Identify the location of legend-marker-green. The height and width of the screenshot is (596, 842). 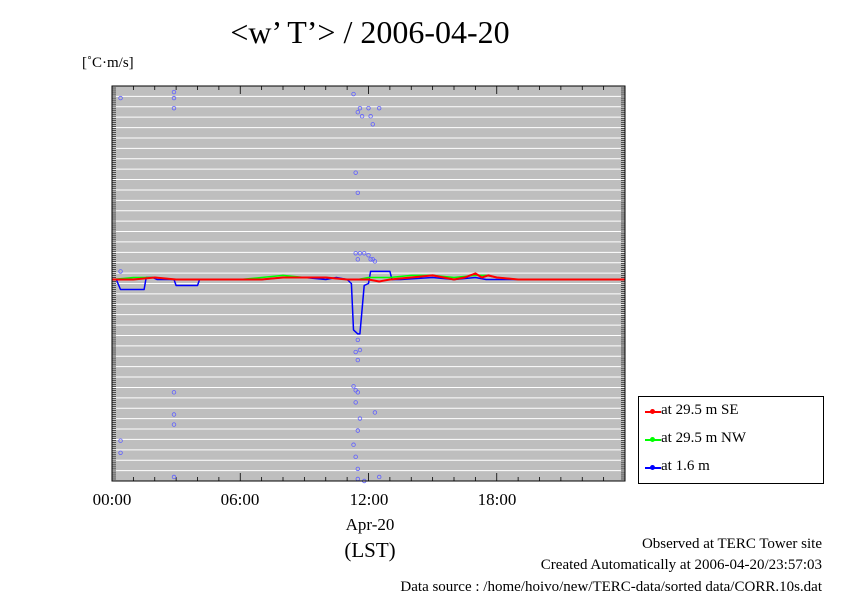
(652, 439).